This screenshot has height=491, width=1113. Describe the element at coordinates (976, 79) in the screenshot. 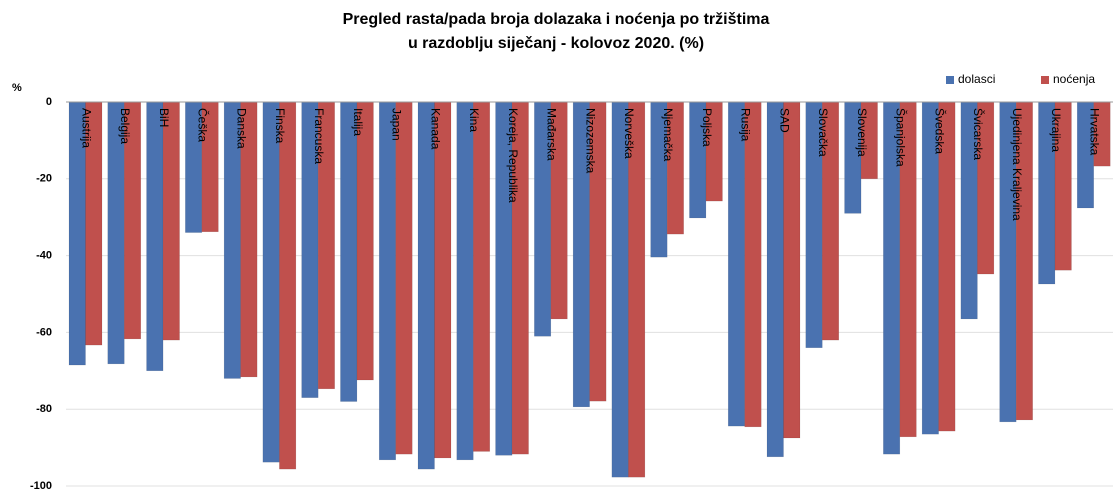

I see `legend-label: dolasci` at that location.